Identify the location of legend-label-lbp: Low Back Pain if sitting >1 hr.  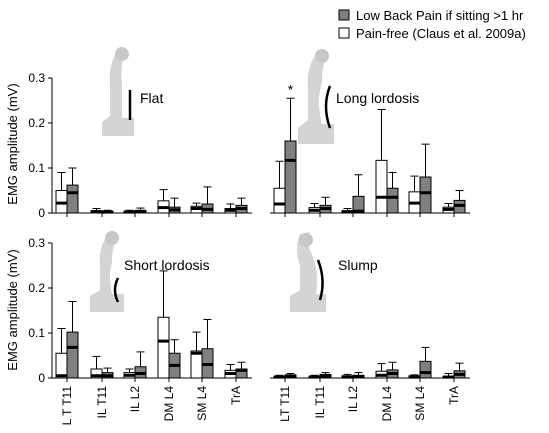
(440, 15).